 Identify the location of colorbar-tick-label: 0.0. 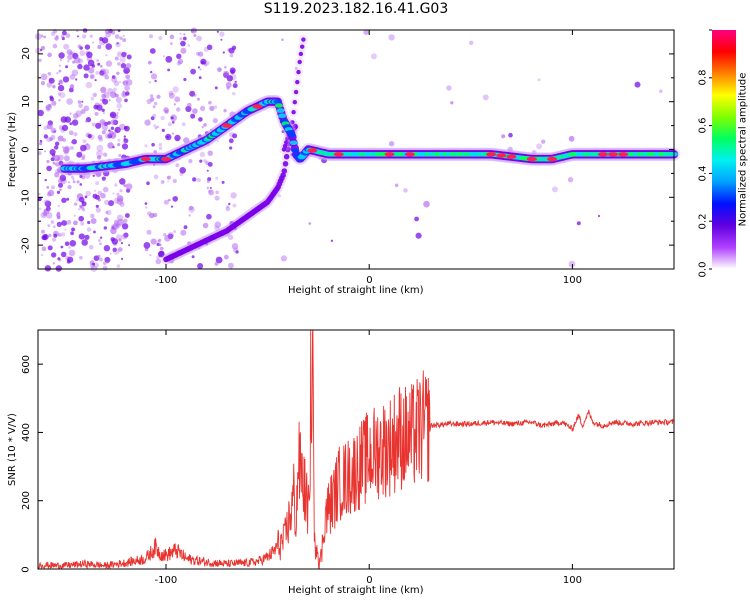
(703, 269).